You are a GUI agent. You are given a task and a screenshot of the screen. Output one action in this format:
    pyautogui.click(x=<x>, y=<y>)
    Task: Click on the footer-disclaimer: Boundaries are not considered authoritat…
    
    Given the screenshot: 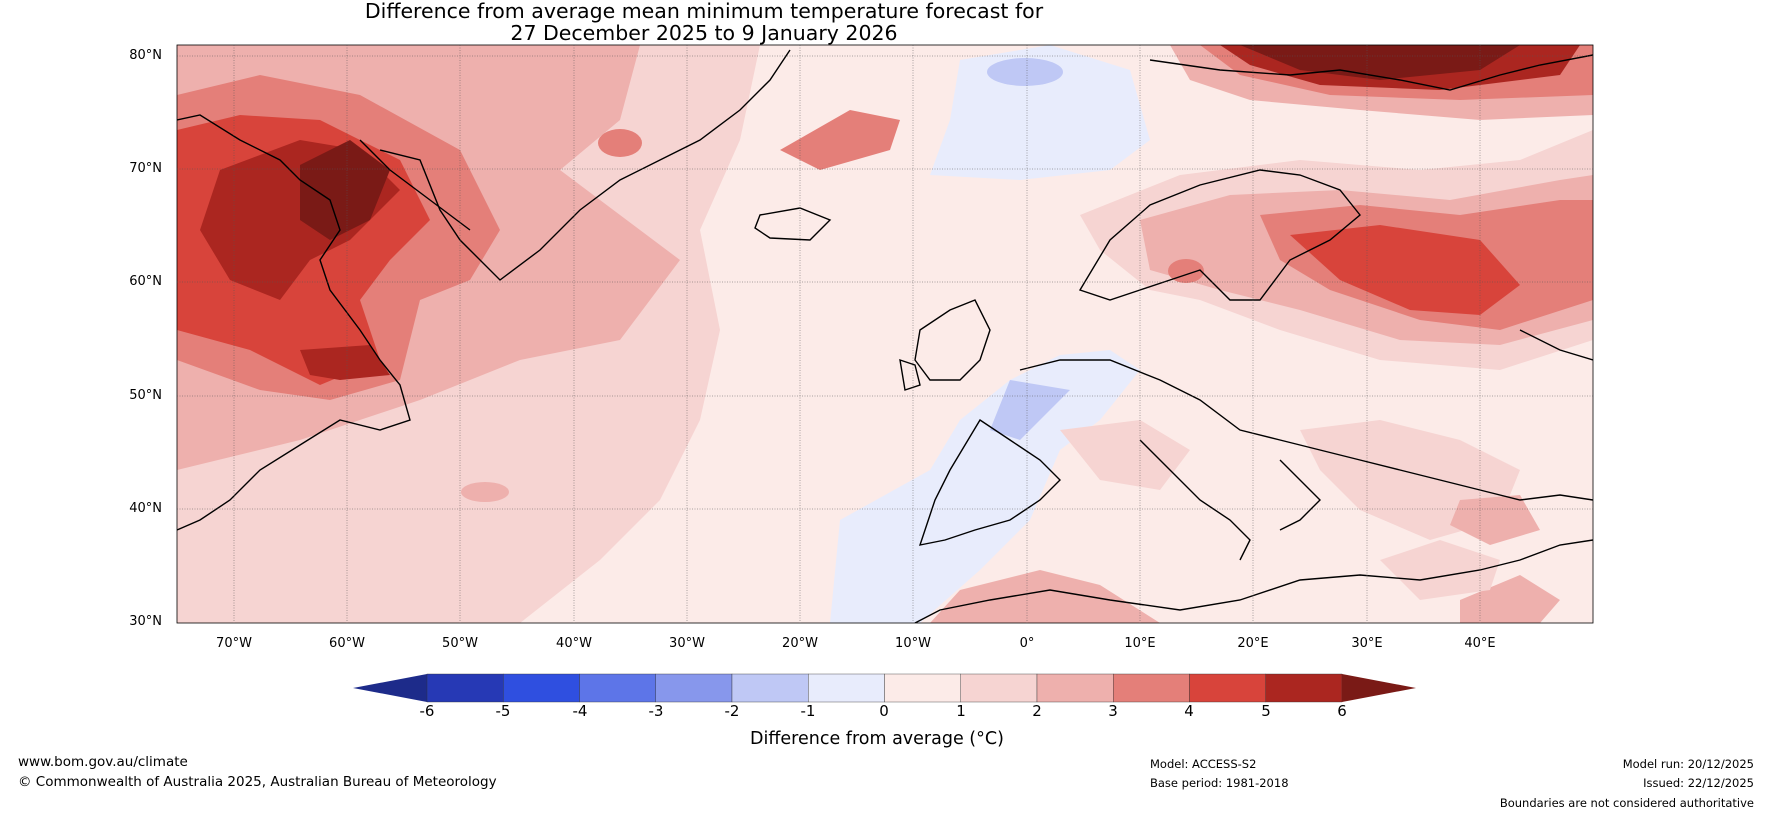 What is the action you would take?
    pyautogui.click(x=1626, y=803)
    